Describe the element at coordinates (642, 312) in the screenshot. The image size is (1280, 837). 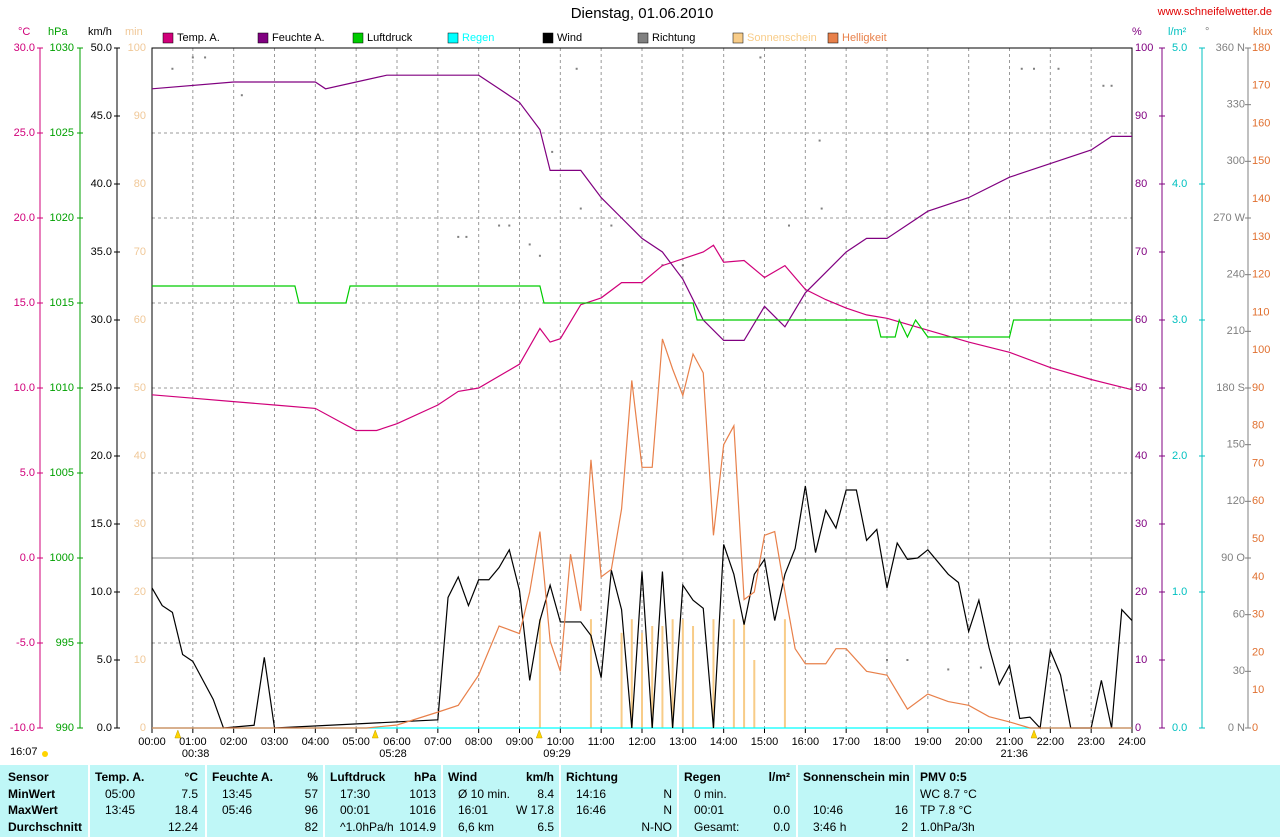
I see `series-line` at that location.